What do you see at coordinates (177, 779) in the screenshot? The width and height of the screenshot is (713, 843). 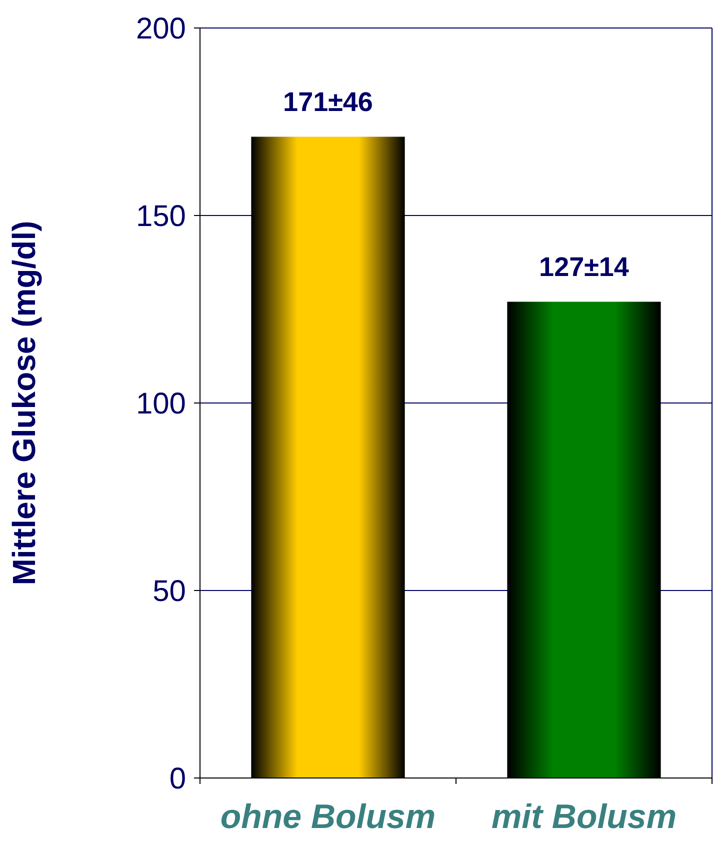 I see `y-tick-label: 0` at bounding box center [177, 779].